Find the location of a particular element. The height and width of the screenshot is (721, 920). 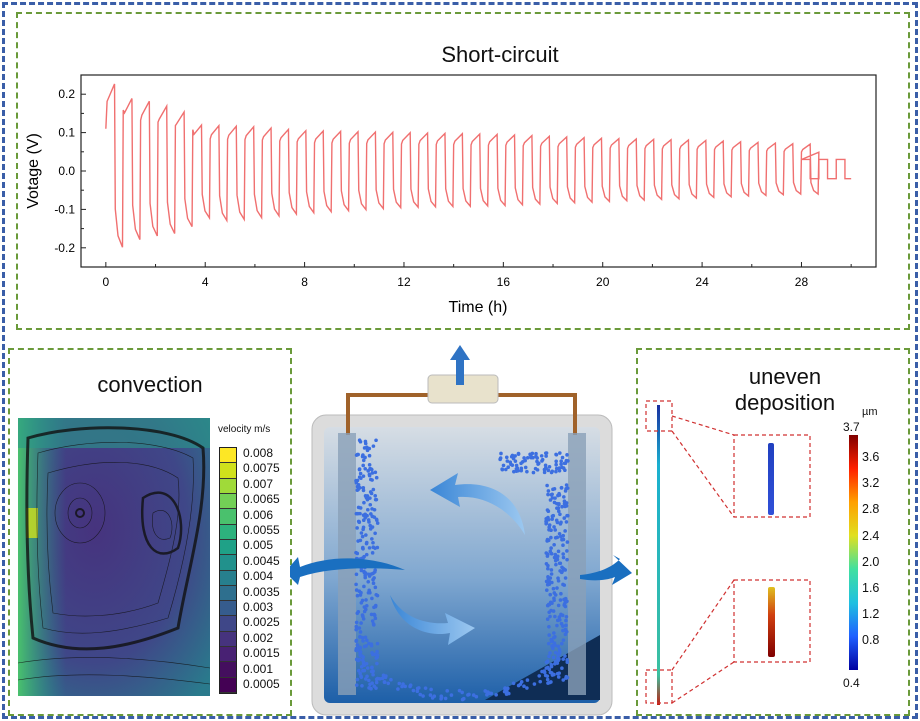

electrode-rod is located at coordinates (658, 555).